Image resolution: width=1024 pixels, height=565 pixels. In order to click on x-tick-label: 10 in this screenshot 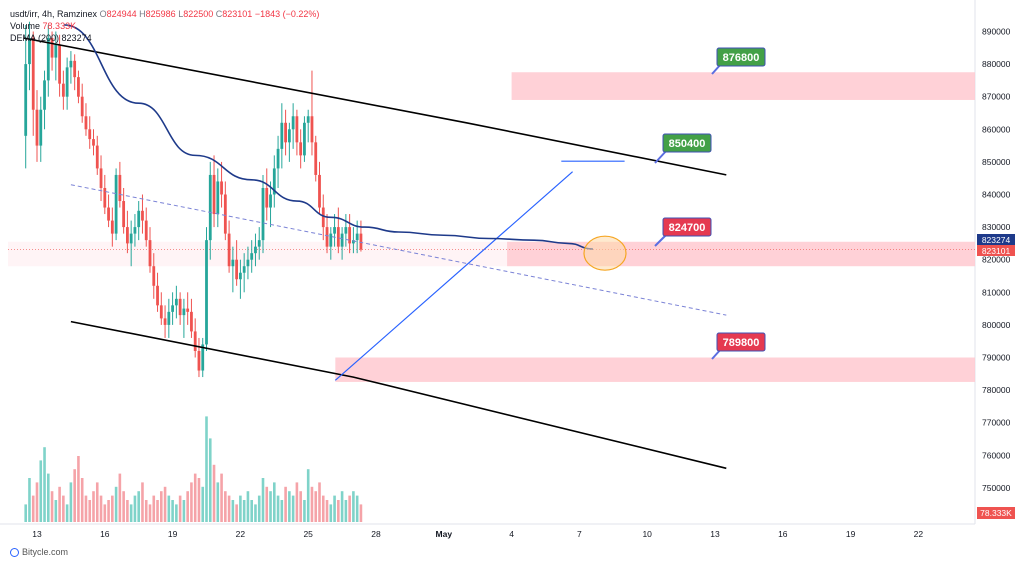, I will do `click(647, 534)`.